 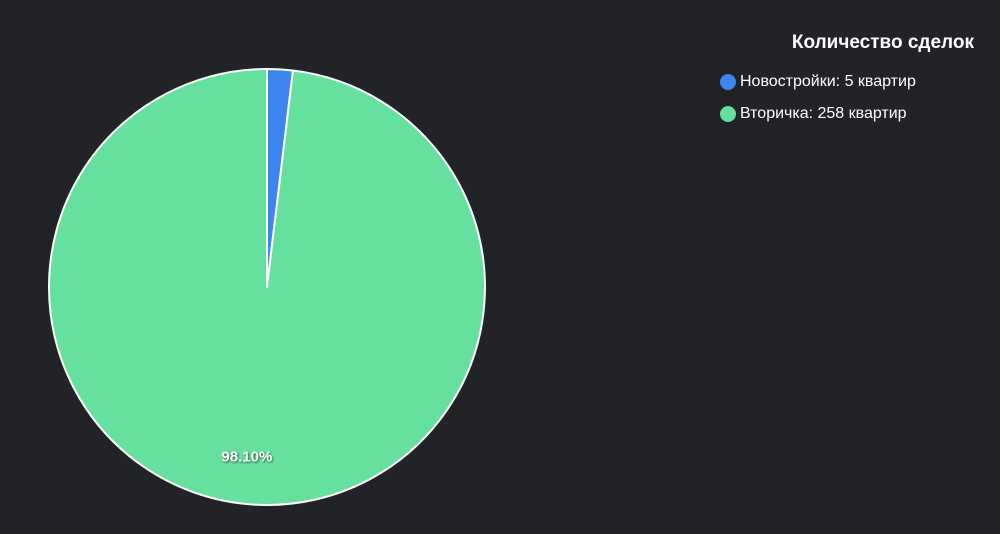 I want to click on slice-percent-label: 98.10%, so click(x=246, y=457).